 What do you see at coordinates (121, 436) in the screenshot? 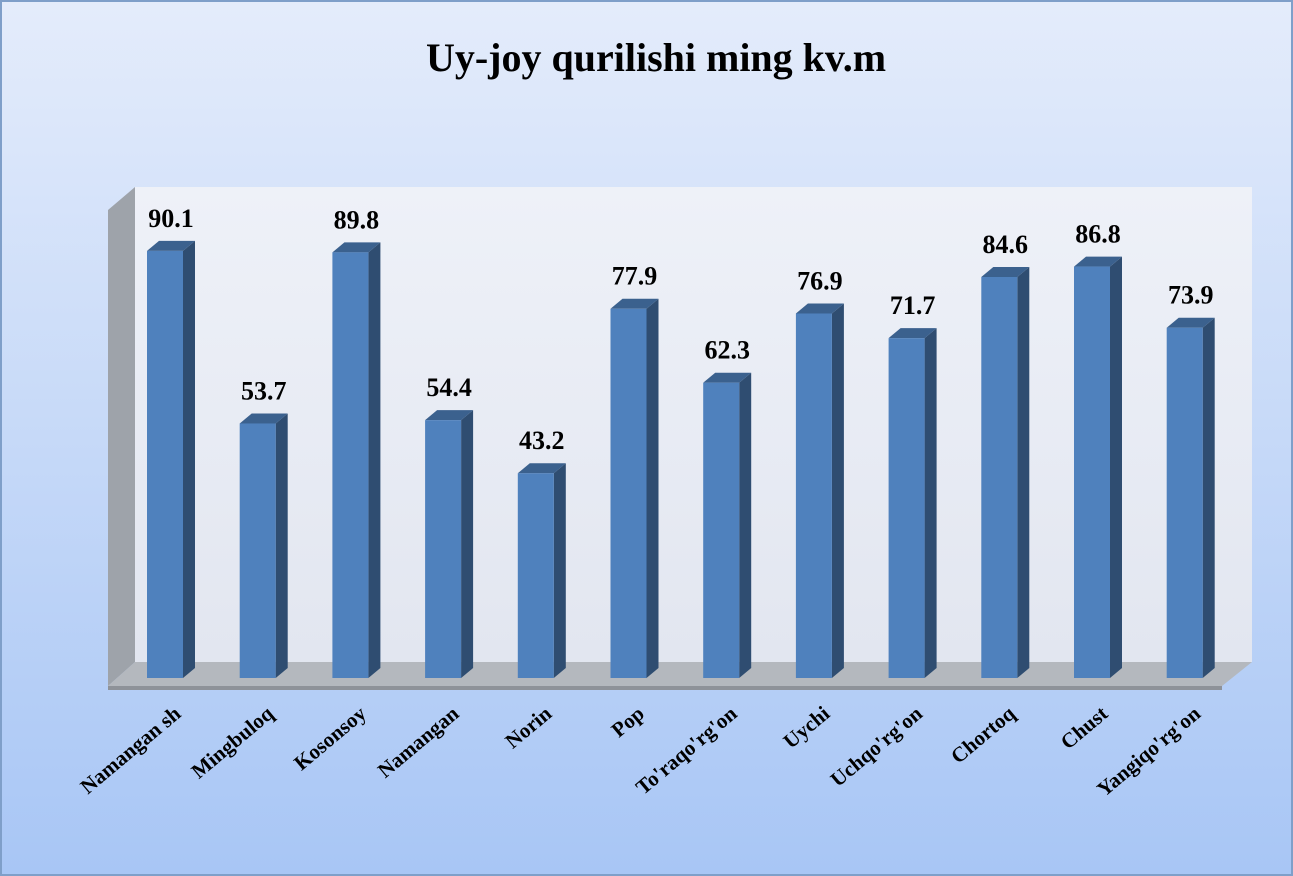
I see `side-wall` at bounding box center [121, 436].